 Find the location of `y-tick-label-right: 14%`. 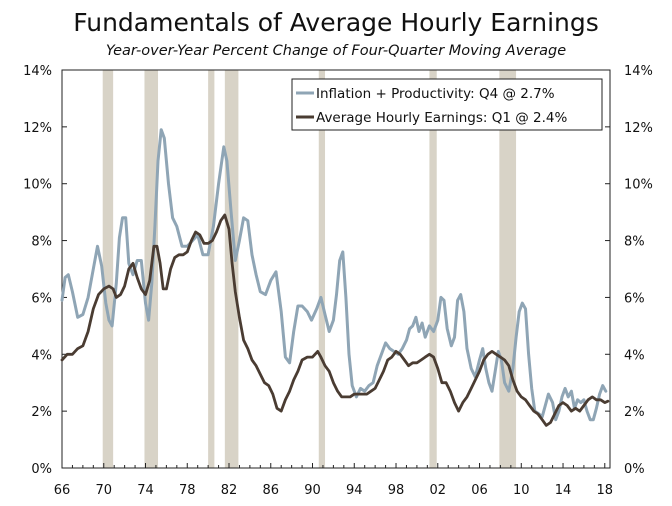

y-tick-label-right: 14% is located at coordinates (638, 71).